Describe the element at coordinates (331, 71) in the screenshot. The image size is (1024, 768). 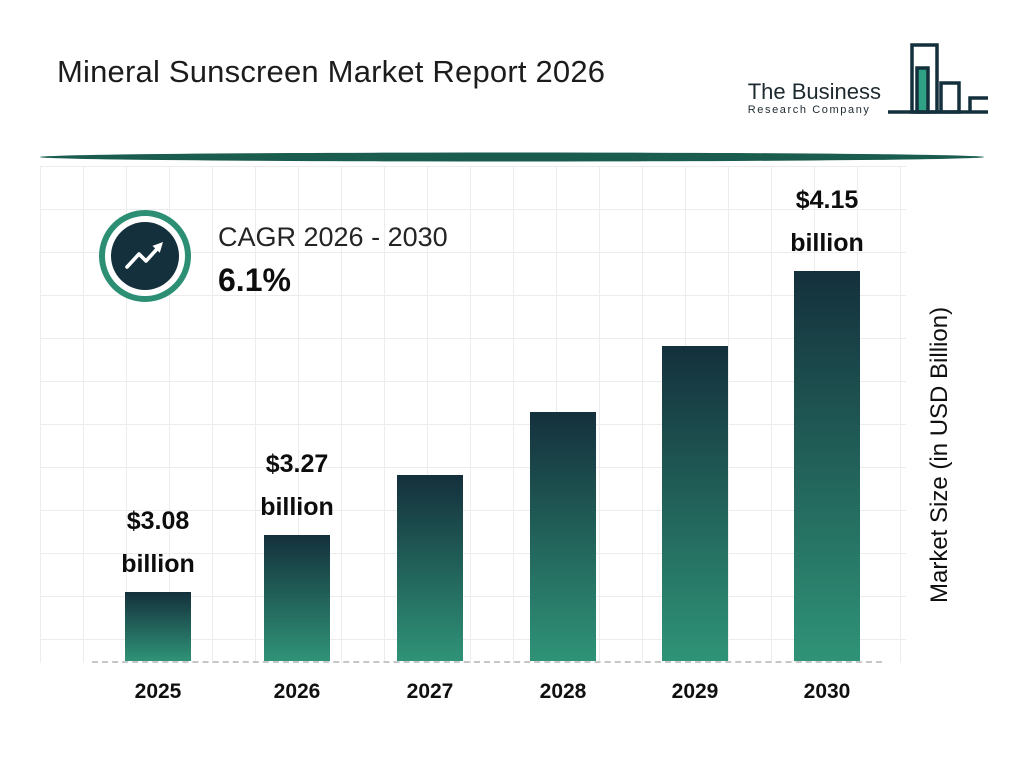
I see `page-title: Mineral Sunscreen Market Report 2026` at that location.